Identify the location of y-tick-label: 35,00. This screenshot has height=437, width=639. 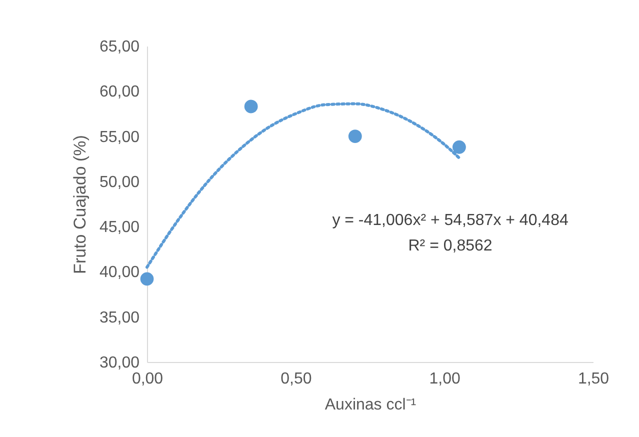
(119, 317).